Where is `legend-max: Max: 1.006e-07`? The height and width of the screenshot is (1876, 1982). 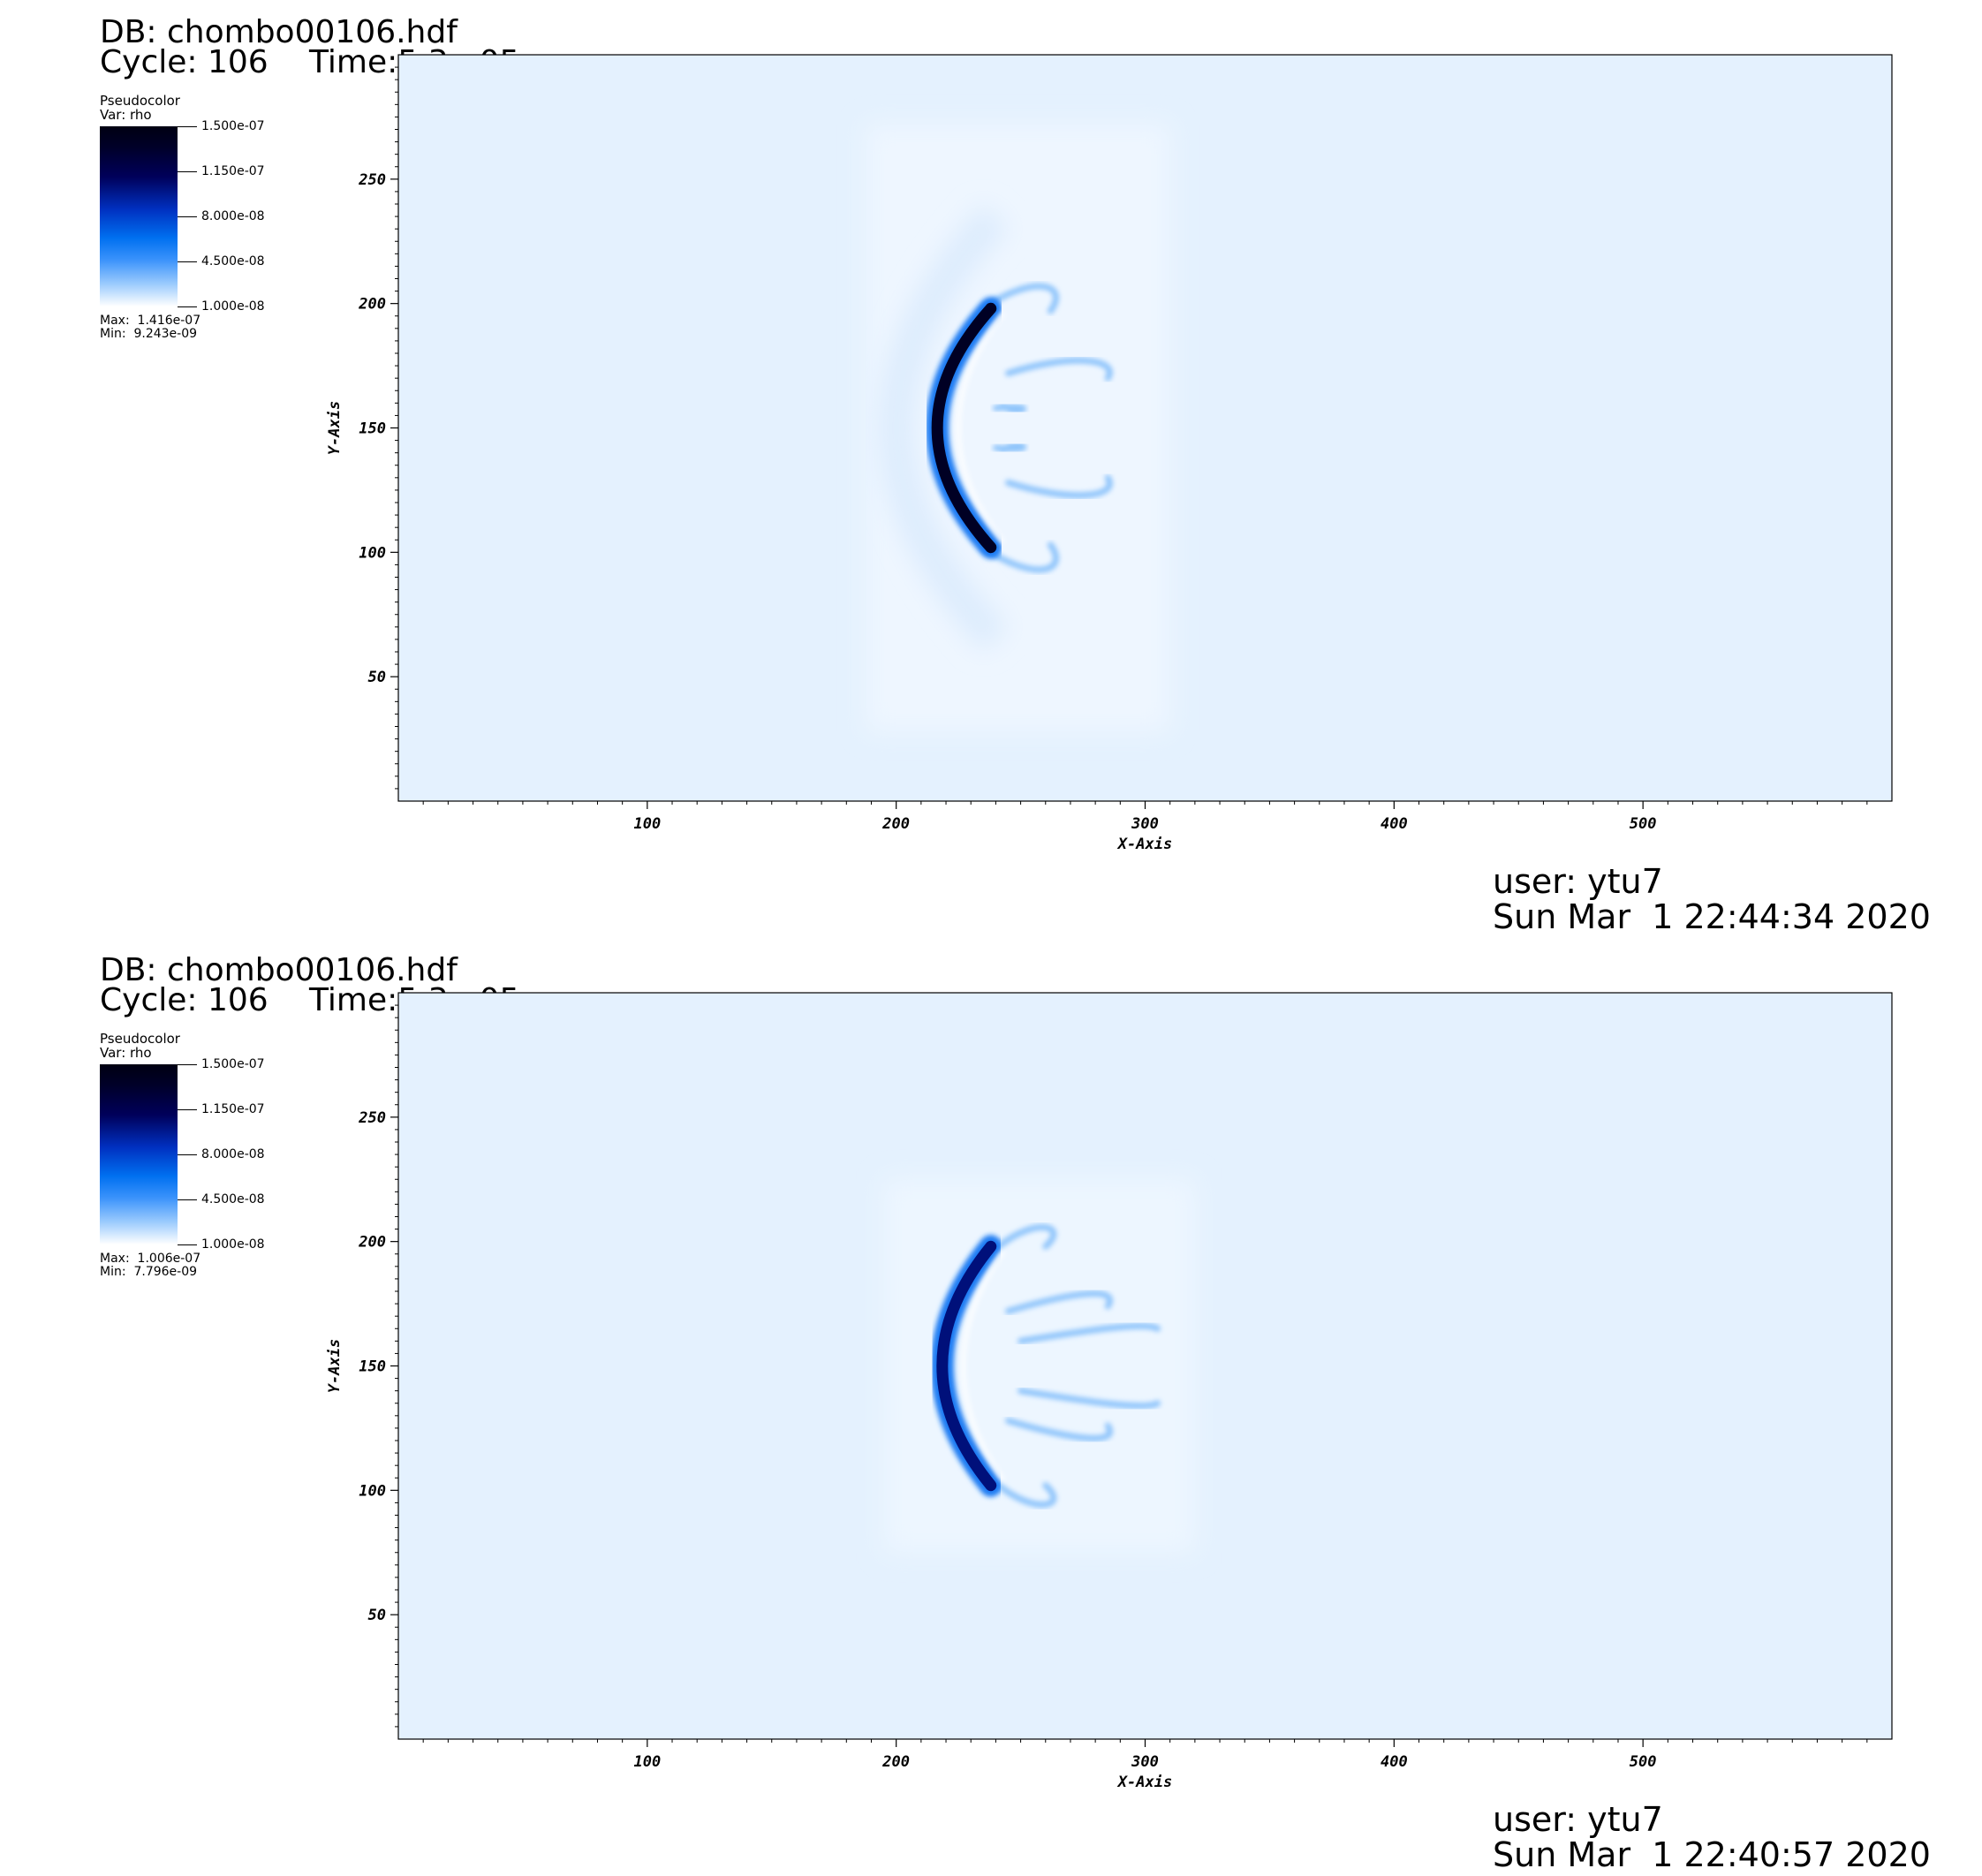 legend-max: Max: 1.006e-07 is located at coordinates (151, 1259).